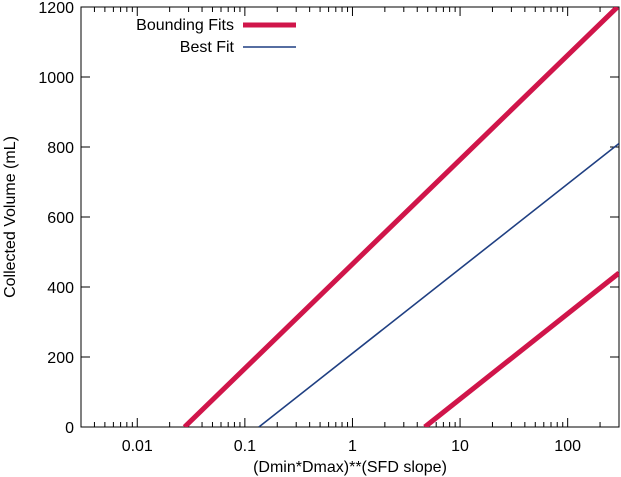 Image resolution: width=621 pixels, height=477 pixels. Describe the element at coordinates (69, 428) in the screenshot. I see `y-tick-label: 0` at that location.